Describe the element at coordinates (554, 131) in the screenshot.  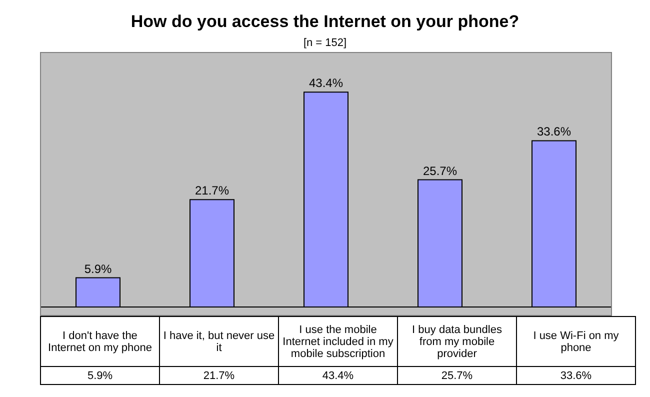
I see `text: 33.6%` at that location.